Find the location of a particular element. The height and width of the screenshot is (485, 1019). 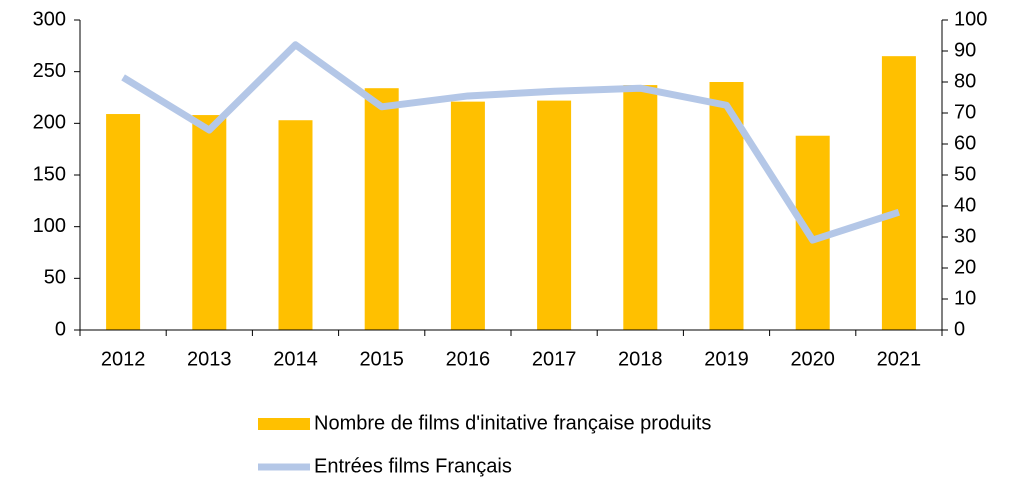

y-tick-label: 300 is located at coordinates (49, 19).